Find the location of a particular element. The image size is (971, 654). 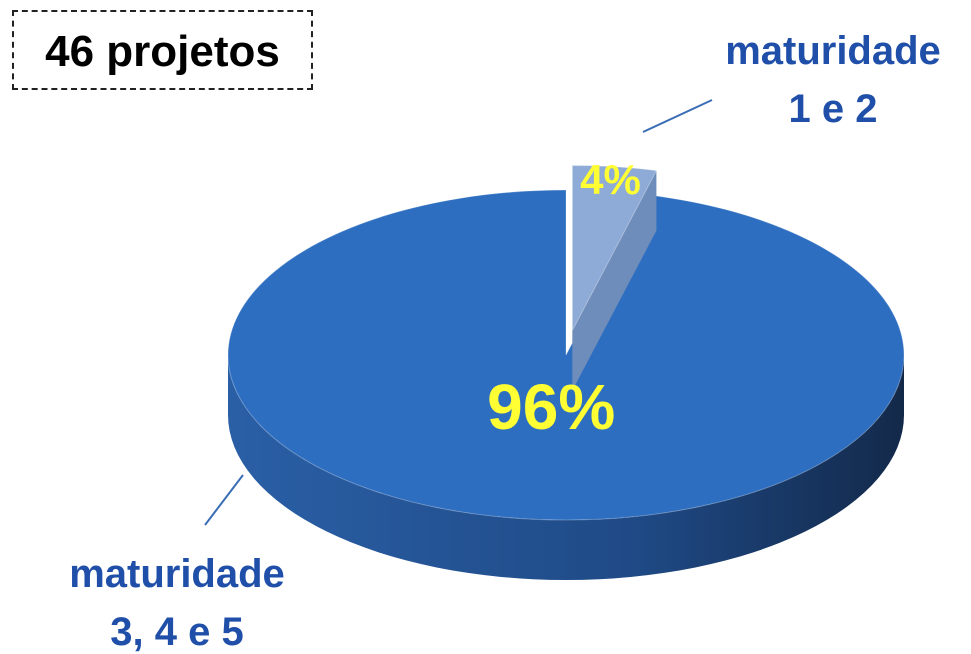

annotation-box: 46 projetos is located at coordinates (162, 50).